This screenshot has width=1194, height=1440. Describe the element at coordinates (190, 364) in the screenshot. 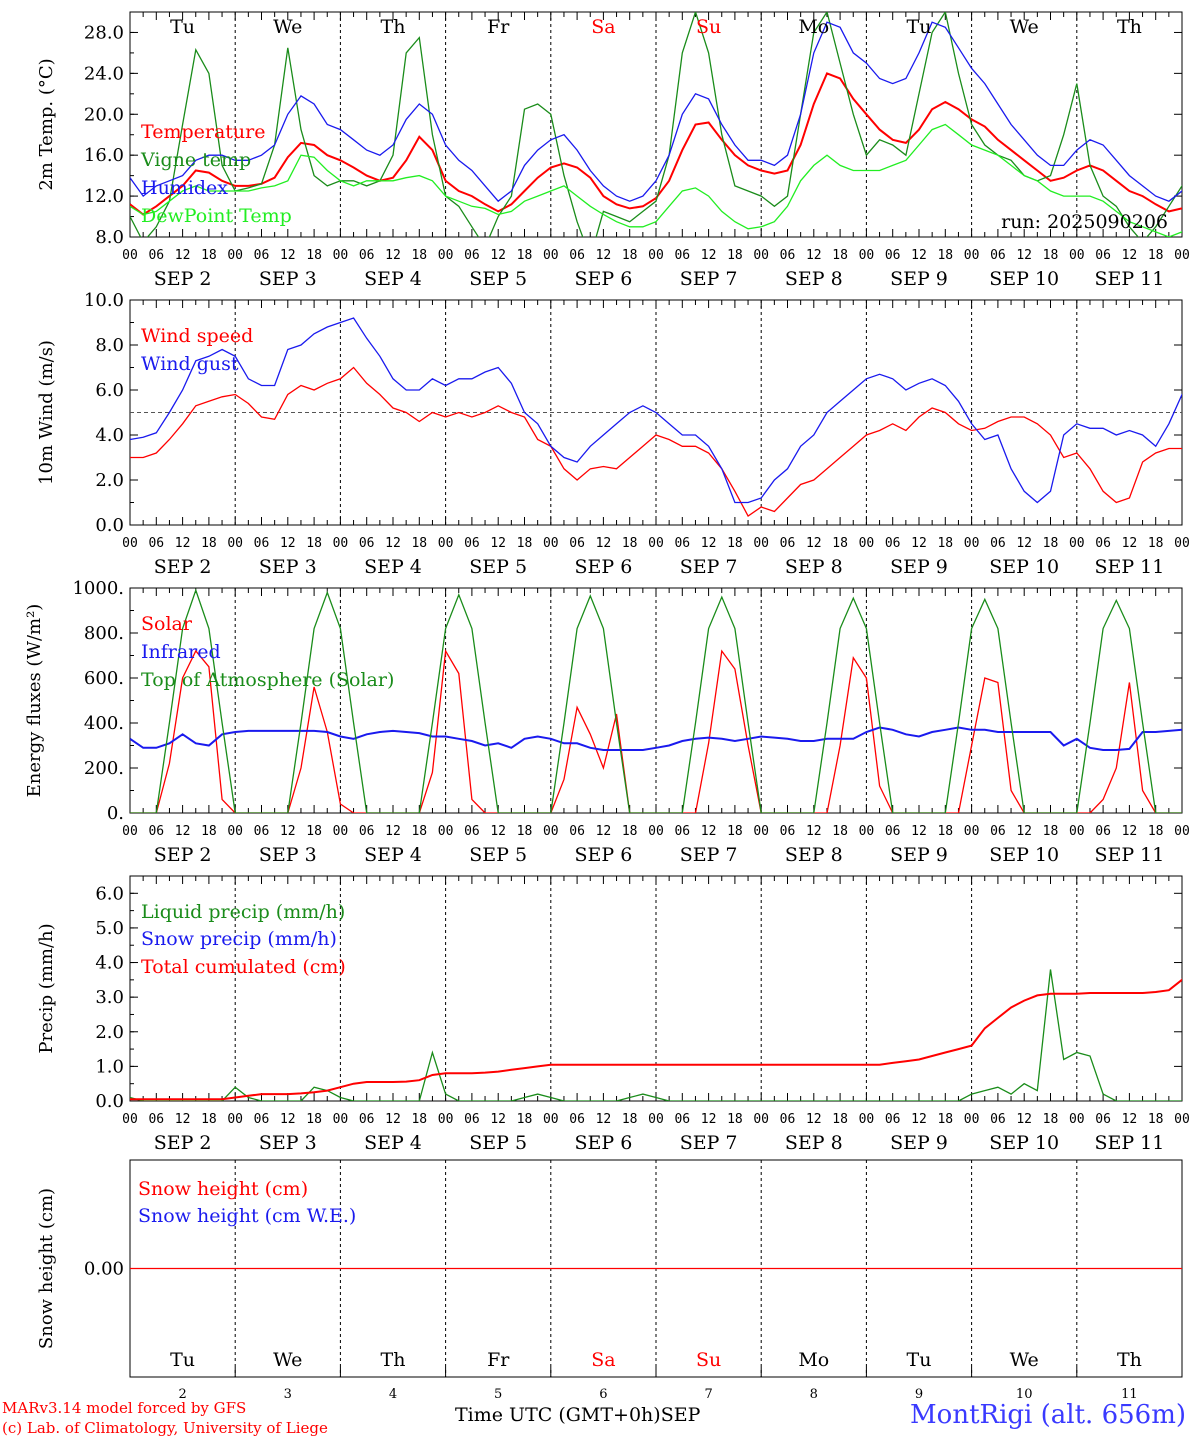

I see `legend-entry-1: Wind gust` at that location.